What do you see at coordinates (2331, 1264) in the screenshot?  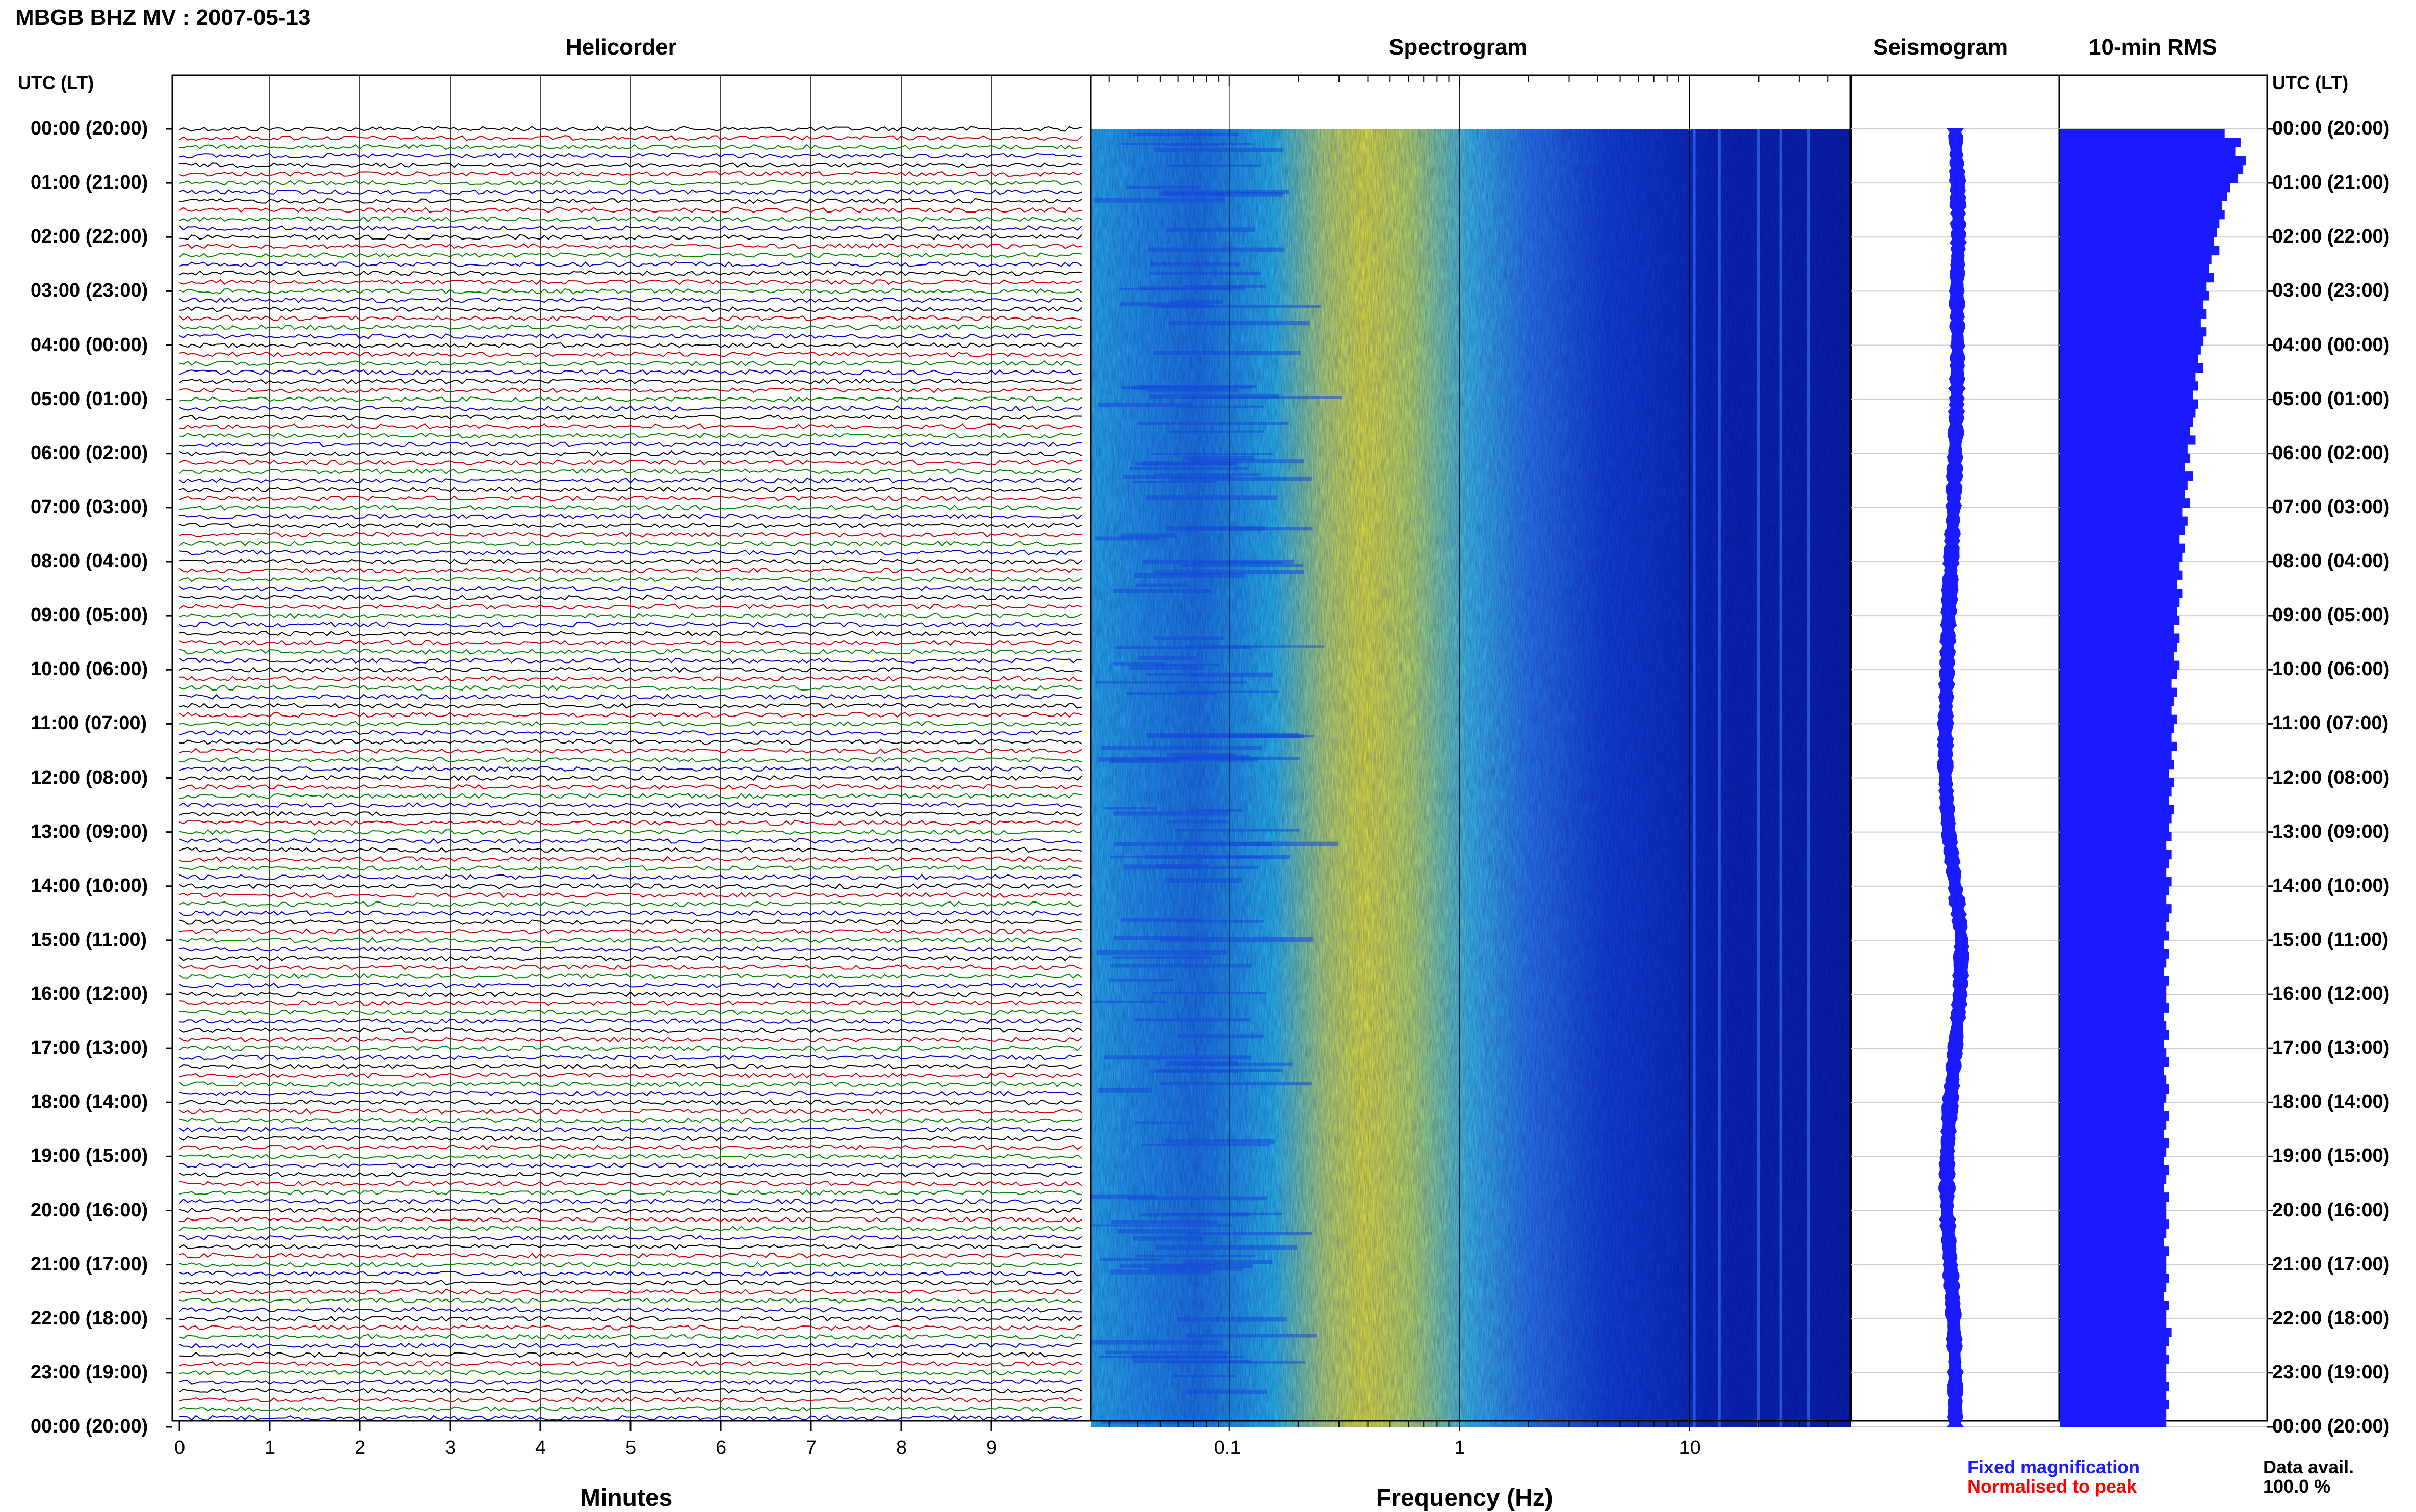 I see `time-label-right: 21:00 (17:00)` at bounding box center [2331, 1264].